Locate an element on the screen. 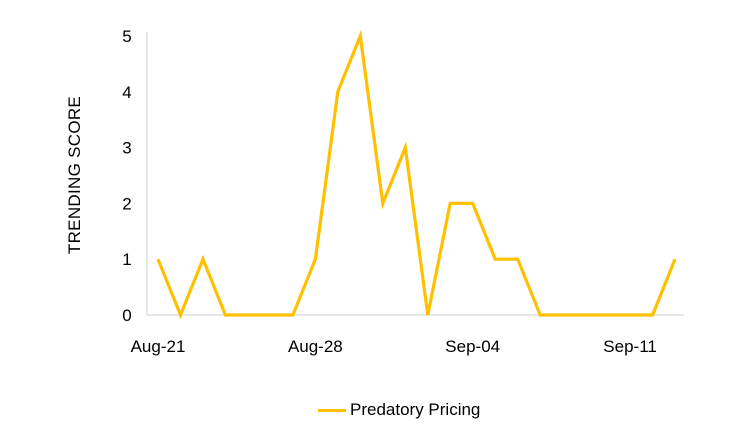  x-tick-label: Aug-21 is located at coordinates (158, 346).